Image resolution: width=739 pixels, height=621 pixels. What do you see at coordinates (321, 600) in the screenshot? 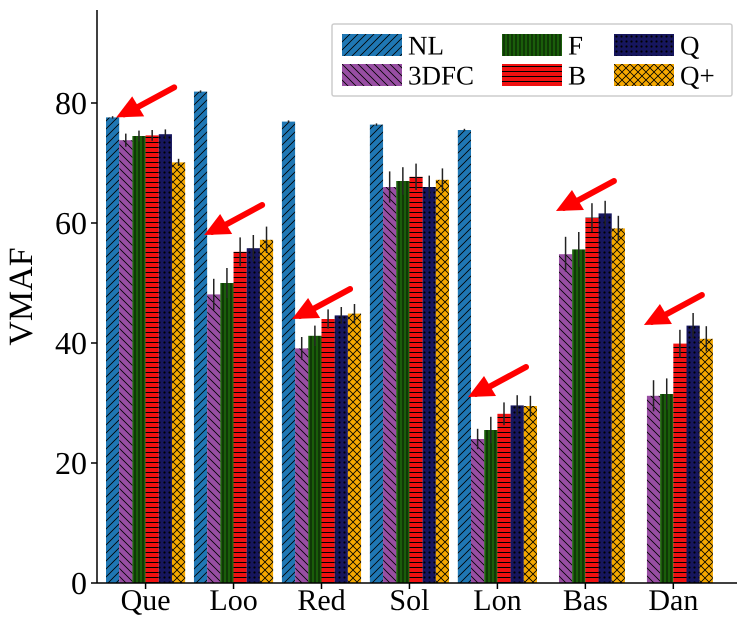
I see `x-tick-label: Red` at bounding box center [321, 600].